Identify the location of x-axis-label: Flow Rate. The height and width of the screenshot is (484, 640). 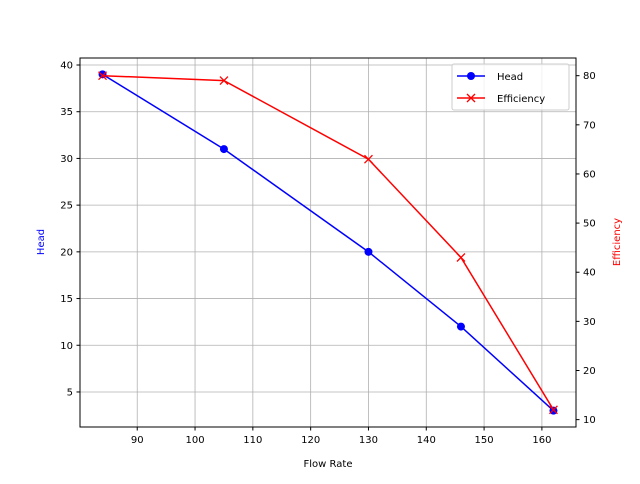
(328, 464).